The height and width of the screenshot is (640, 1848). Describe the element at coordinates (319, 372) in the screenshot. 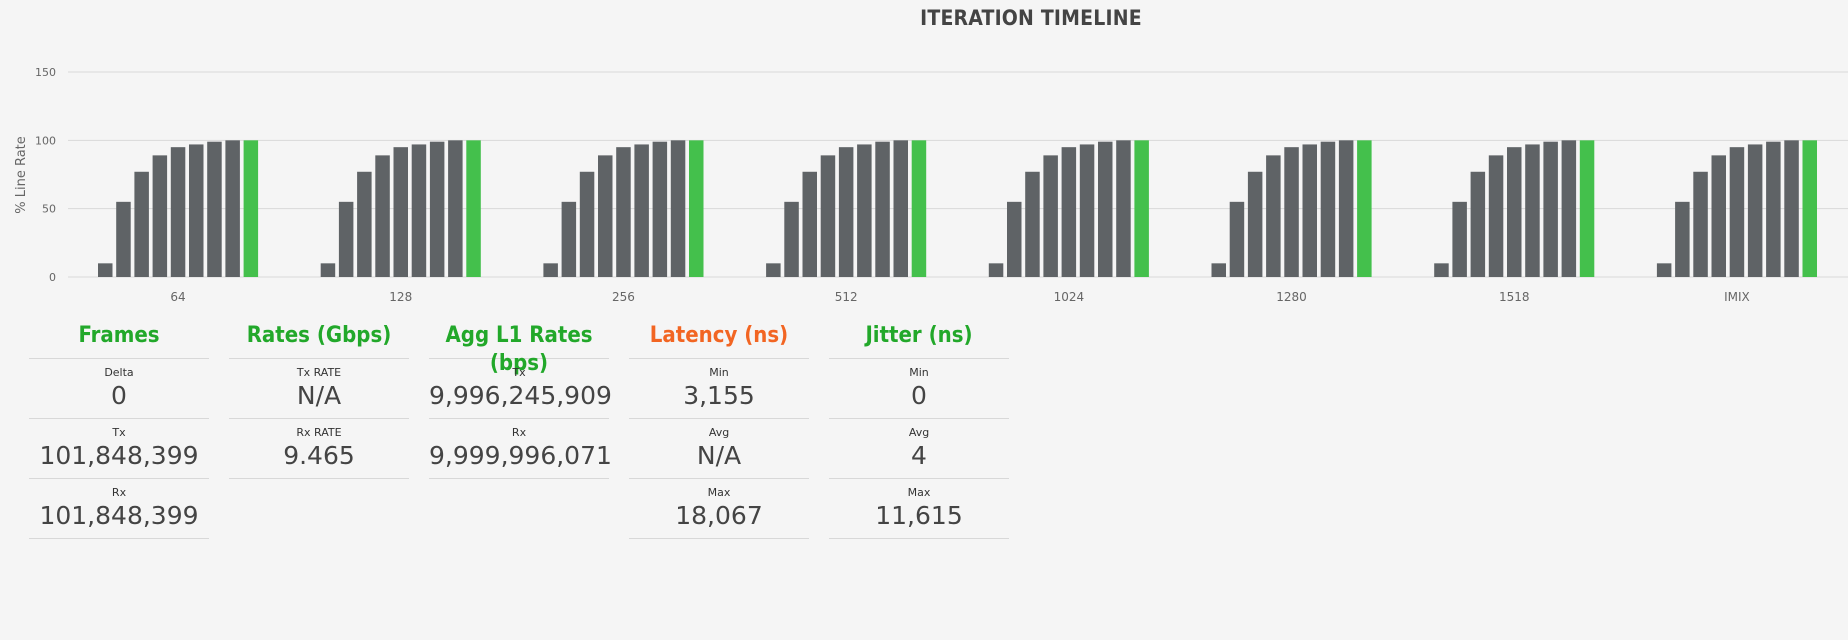

I see `stat-label: Tx RATE` at that location.